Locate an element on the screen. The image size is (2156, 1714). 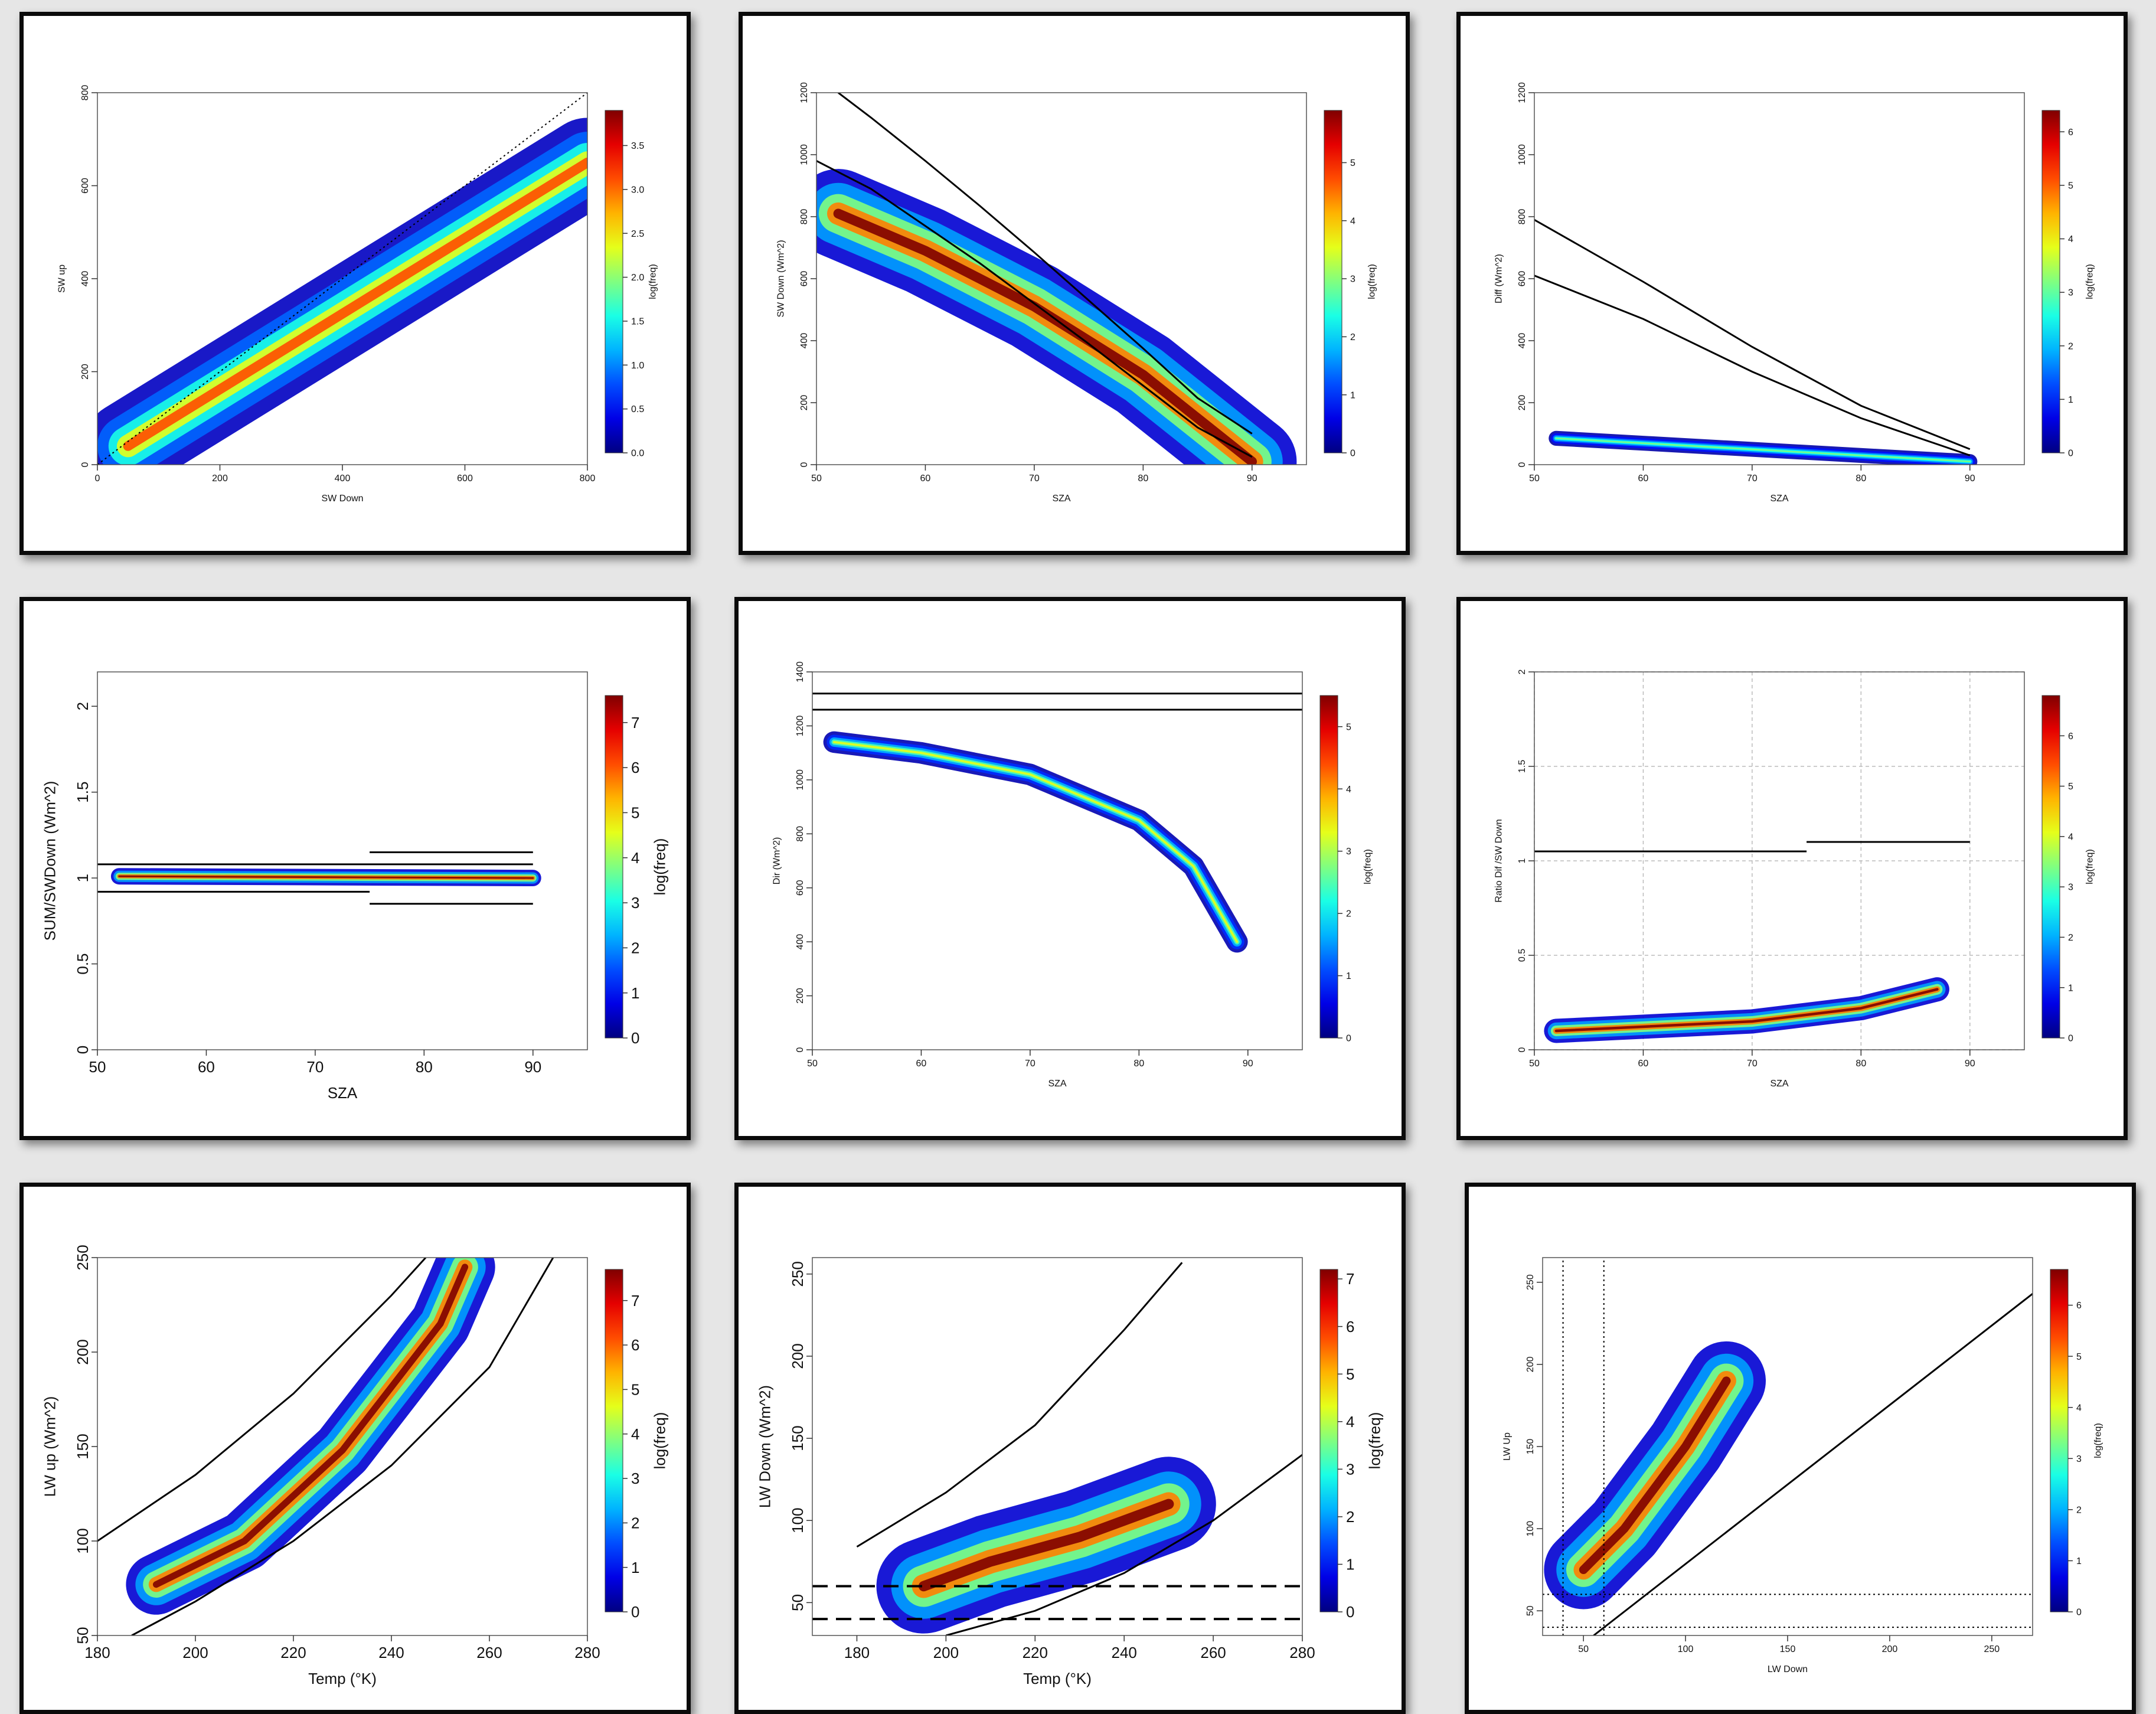
x-axis-label: SW Down is located at coordinates (342, 499).